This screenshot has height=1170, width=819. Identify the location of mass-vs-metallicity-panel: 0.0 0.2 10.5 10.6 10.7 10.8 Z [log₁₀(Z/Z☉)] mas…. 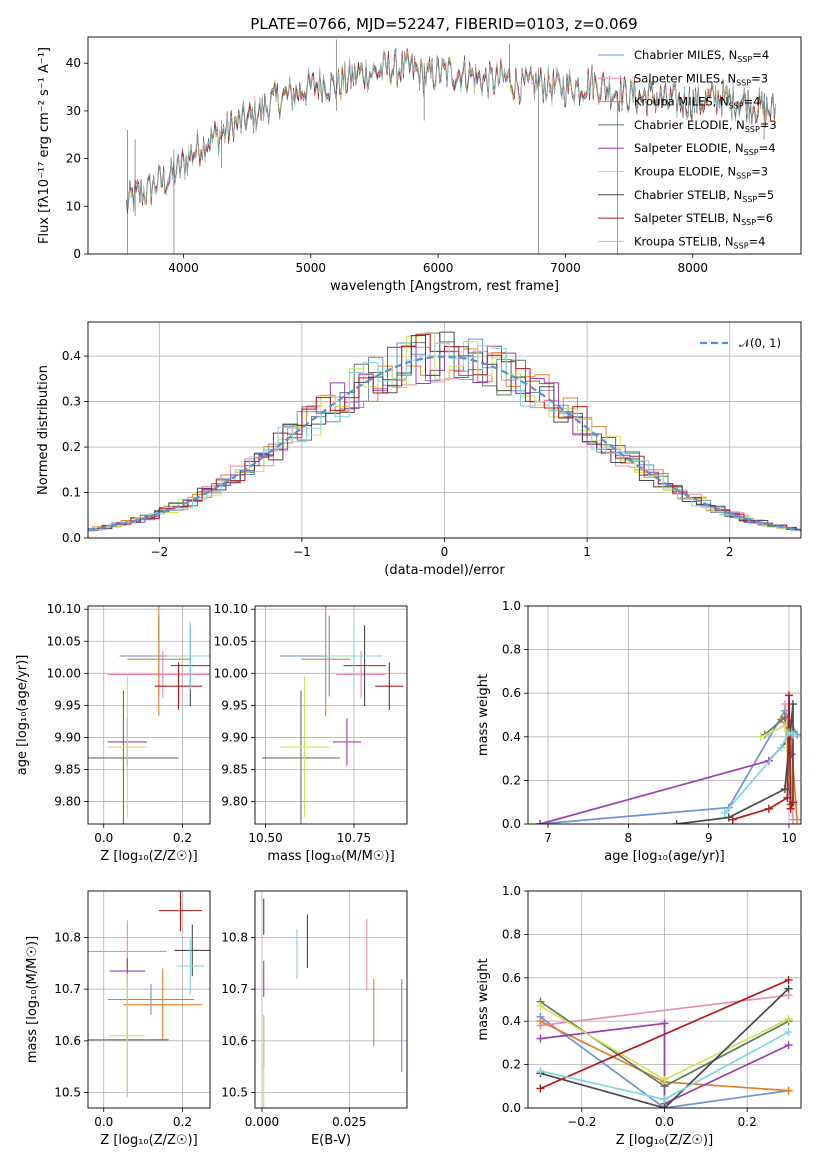
(118, 1019).